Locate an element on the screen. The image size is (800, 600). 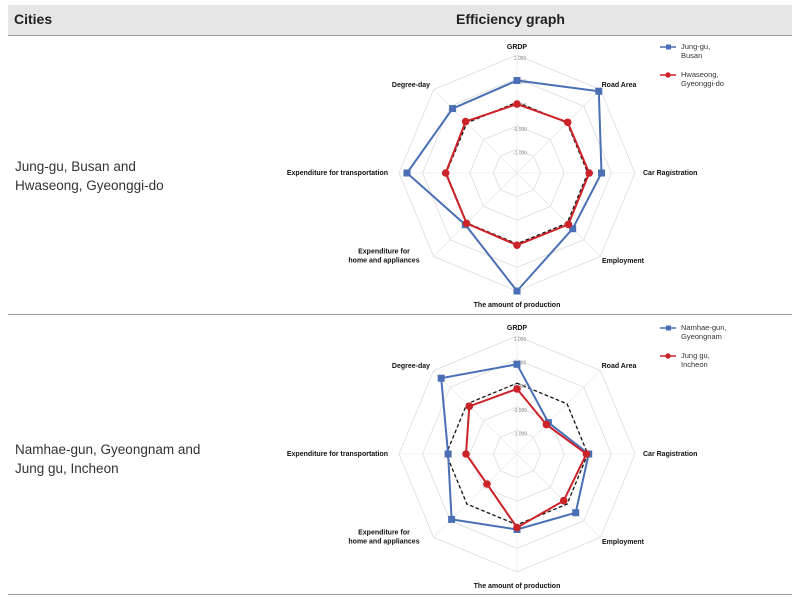
city-label-line: Jung-gu, Busan and is located at coordinates (75, 166).